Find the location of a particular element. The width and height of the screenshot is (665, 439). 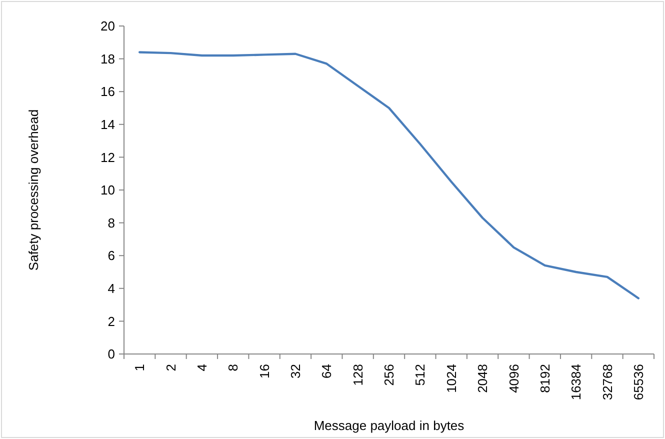

x-tick-label: 4 is located at coordinates (202, 368).